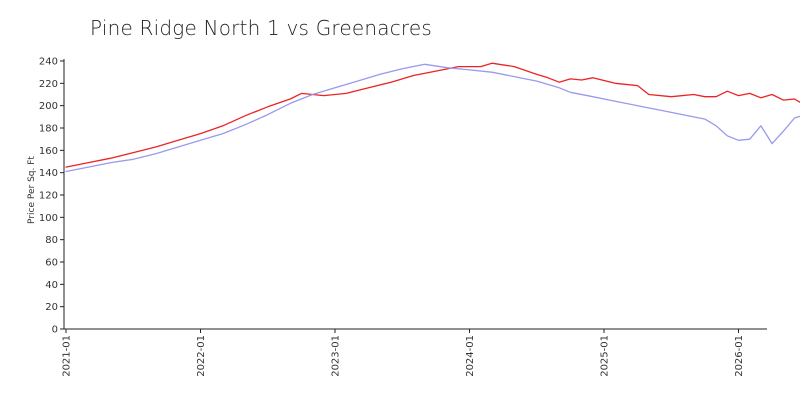  I want to click on x-tick-label: 2022-01, so click(201, 356).